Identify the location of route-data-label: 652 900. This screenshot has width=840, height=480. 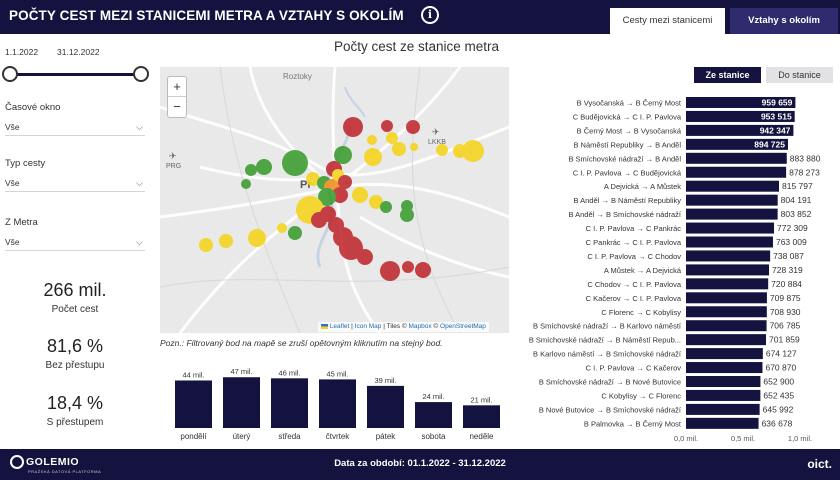
(778, 382).